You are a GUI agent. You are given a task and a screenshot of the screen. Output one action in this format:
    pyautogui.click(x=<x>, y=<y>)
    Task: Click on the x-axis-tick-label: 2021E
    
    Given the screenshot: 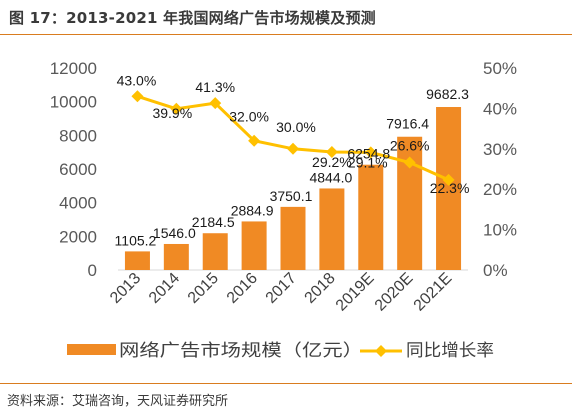 What is the action you would take?
    pyautogui.click(x=433, y=292)
    